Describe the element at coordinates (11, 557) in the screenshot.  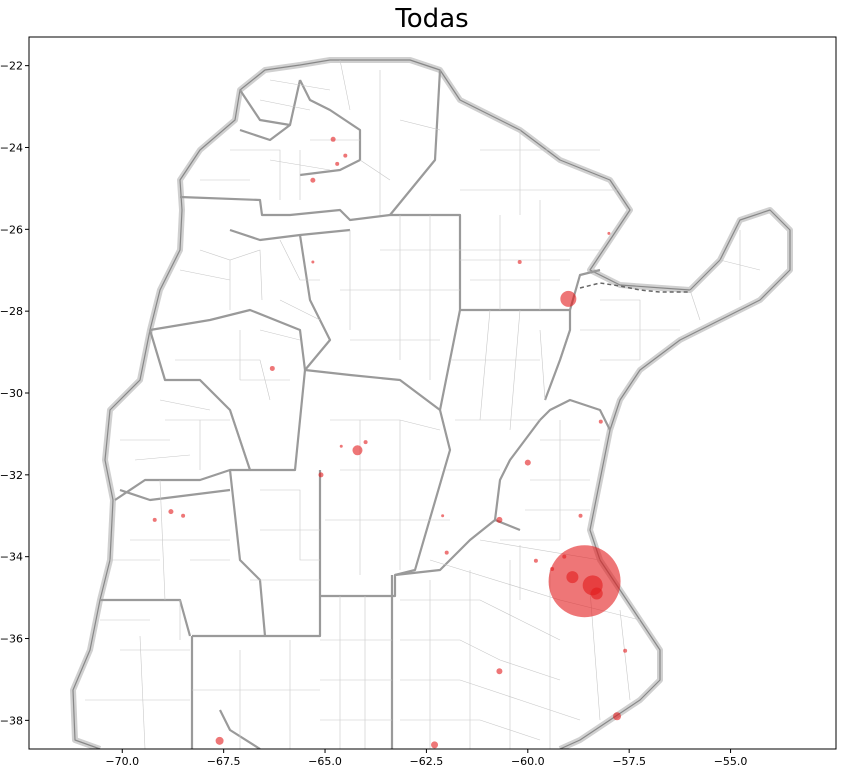
I see `y-tick-label: −34` at that location.